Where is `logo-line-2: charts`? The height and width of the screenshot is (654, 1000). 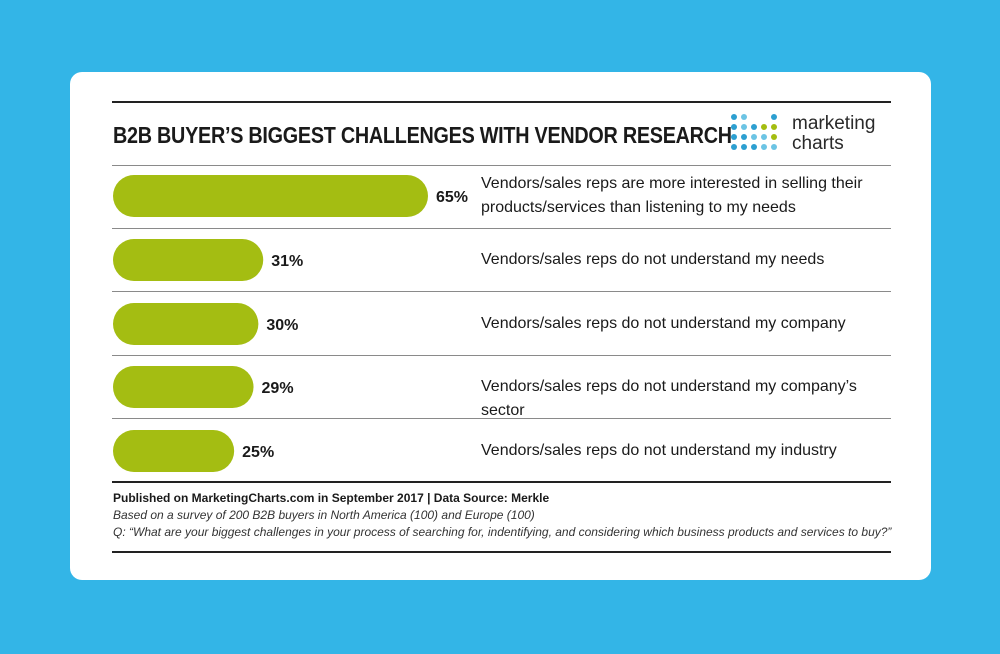 logo-line-2: charts is located at coordinates (818, 143).